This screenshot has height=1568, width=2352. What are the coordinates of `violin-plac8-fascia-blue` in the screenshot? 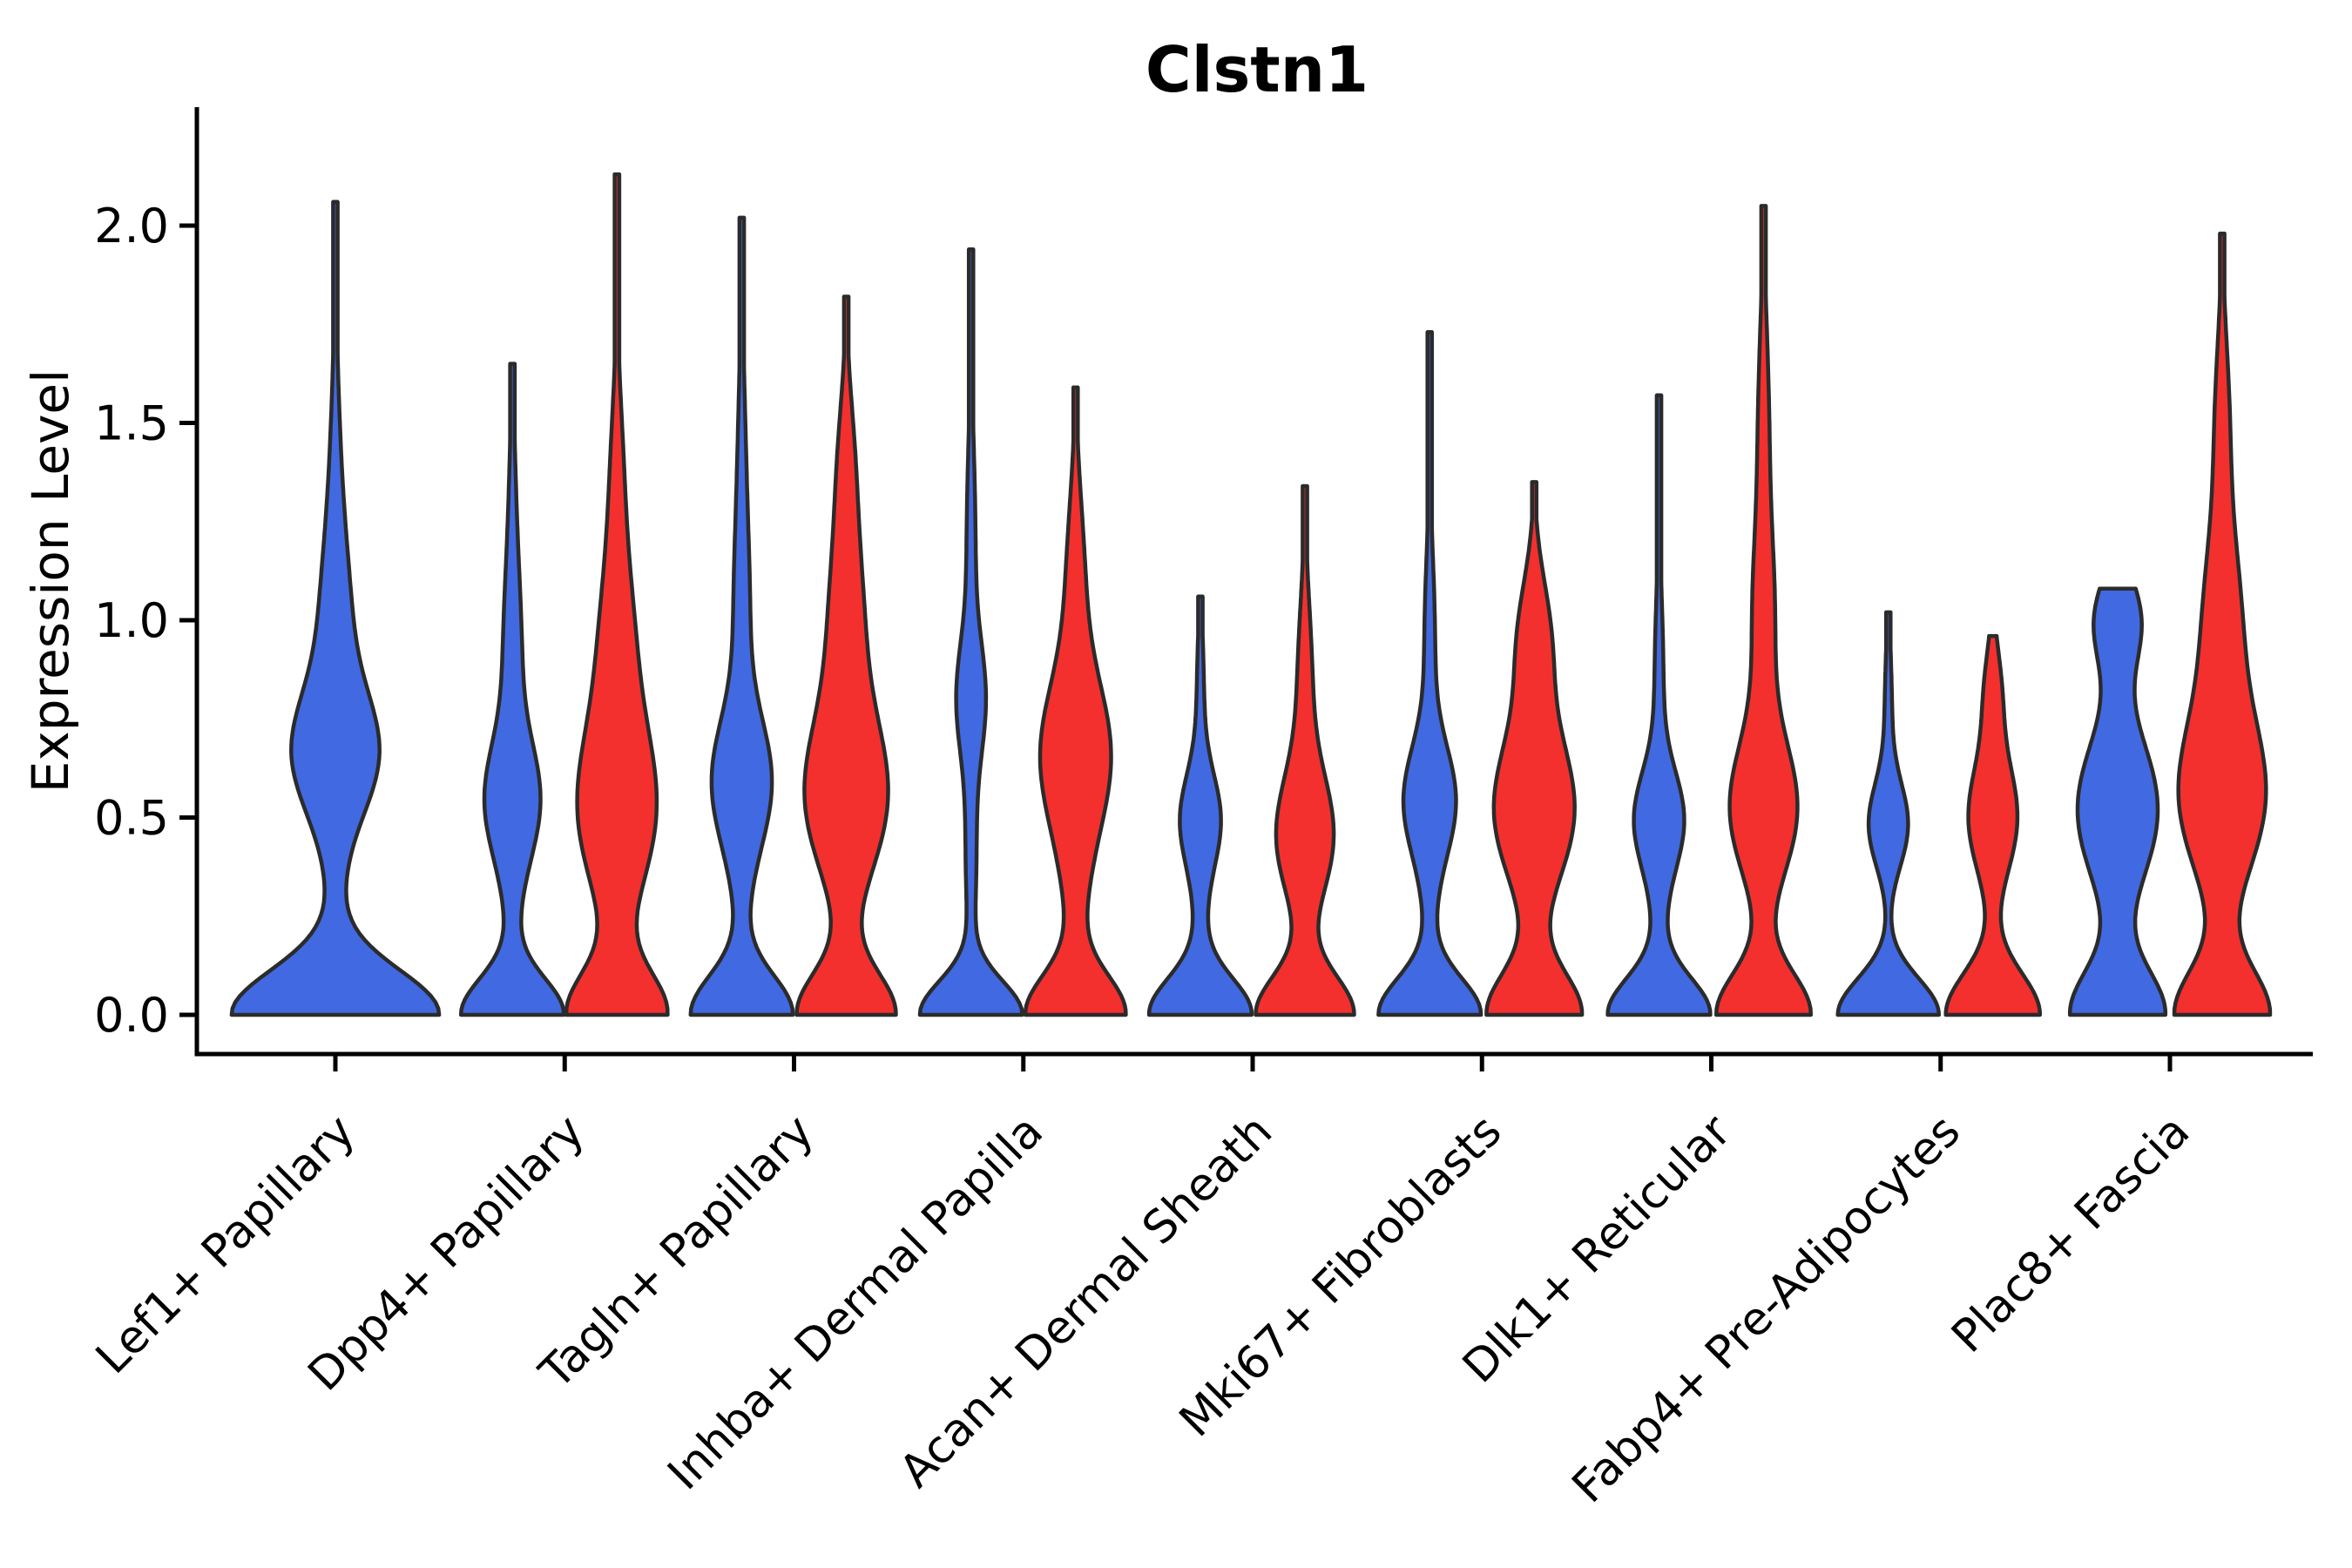 It's located at (2117, 801).